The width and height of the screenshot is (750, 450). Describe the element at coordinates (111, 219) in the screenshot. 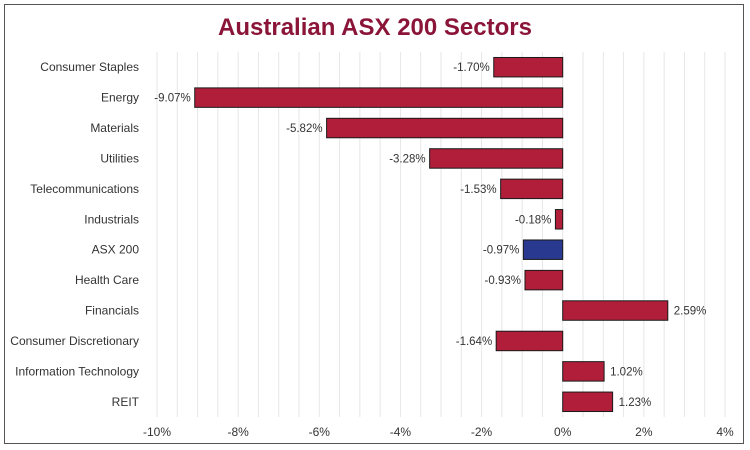

I see `category-label: Industrials` at that location.